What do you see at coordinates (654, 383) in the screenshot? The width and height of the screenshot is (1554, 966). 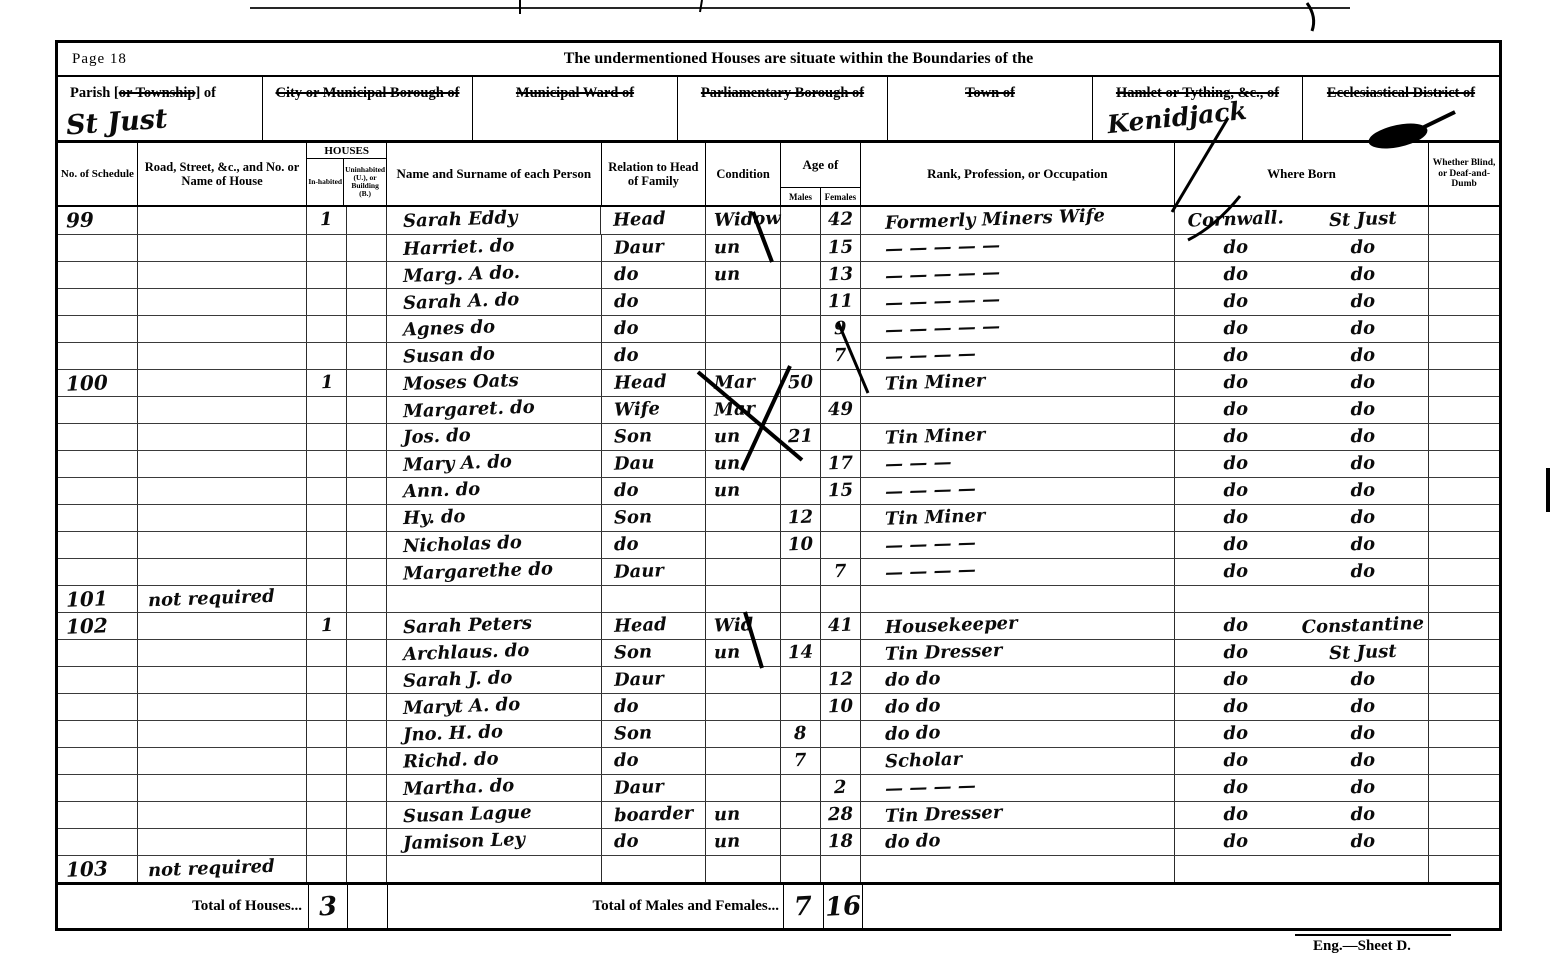 I see `relation-cell: Head` at bounding box center [654, 383].